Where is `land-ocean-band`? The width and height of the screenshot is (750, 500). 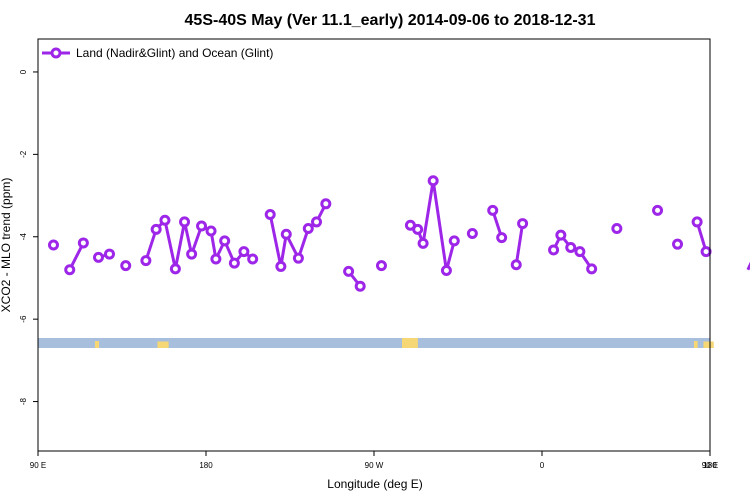
land-ocean-band is located at coordinates (376, 343).